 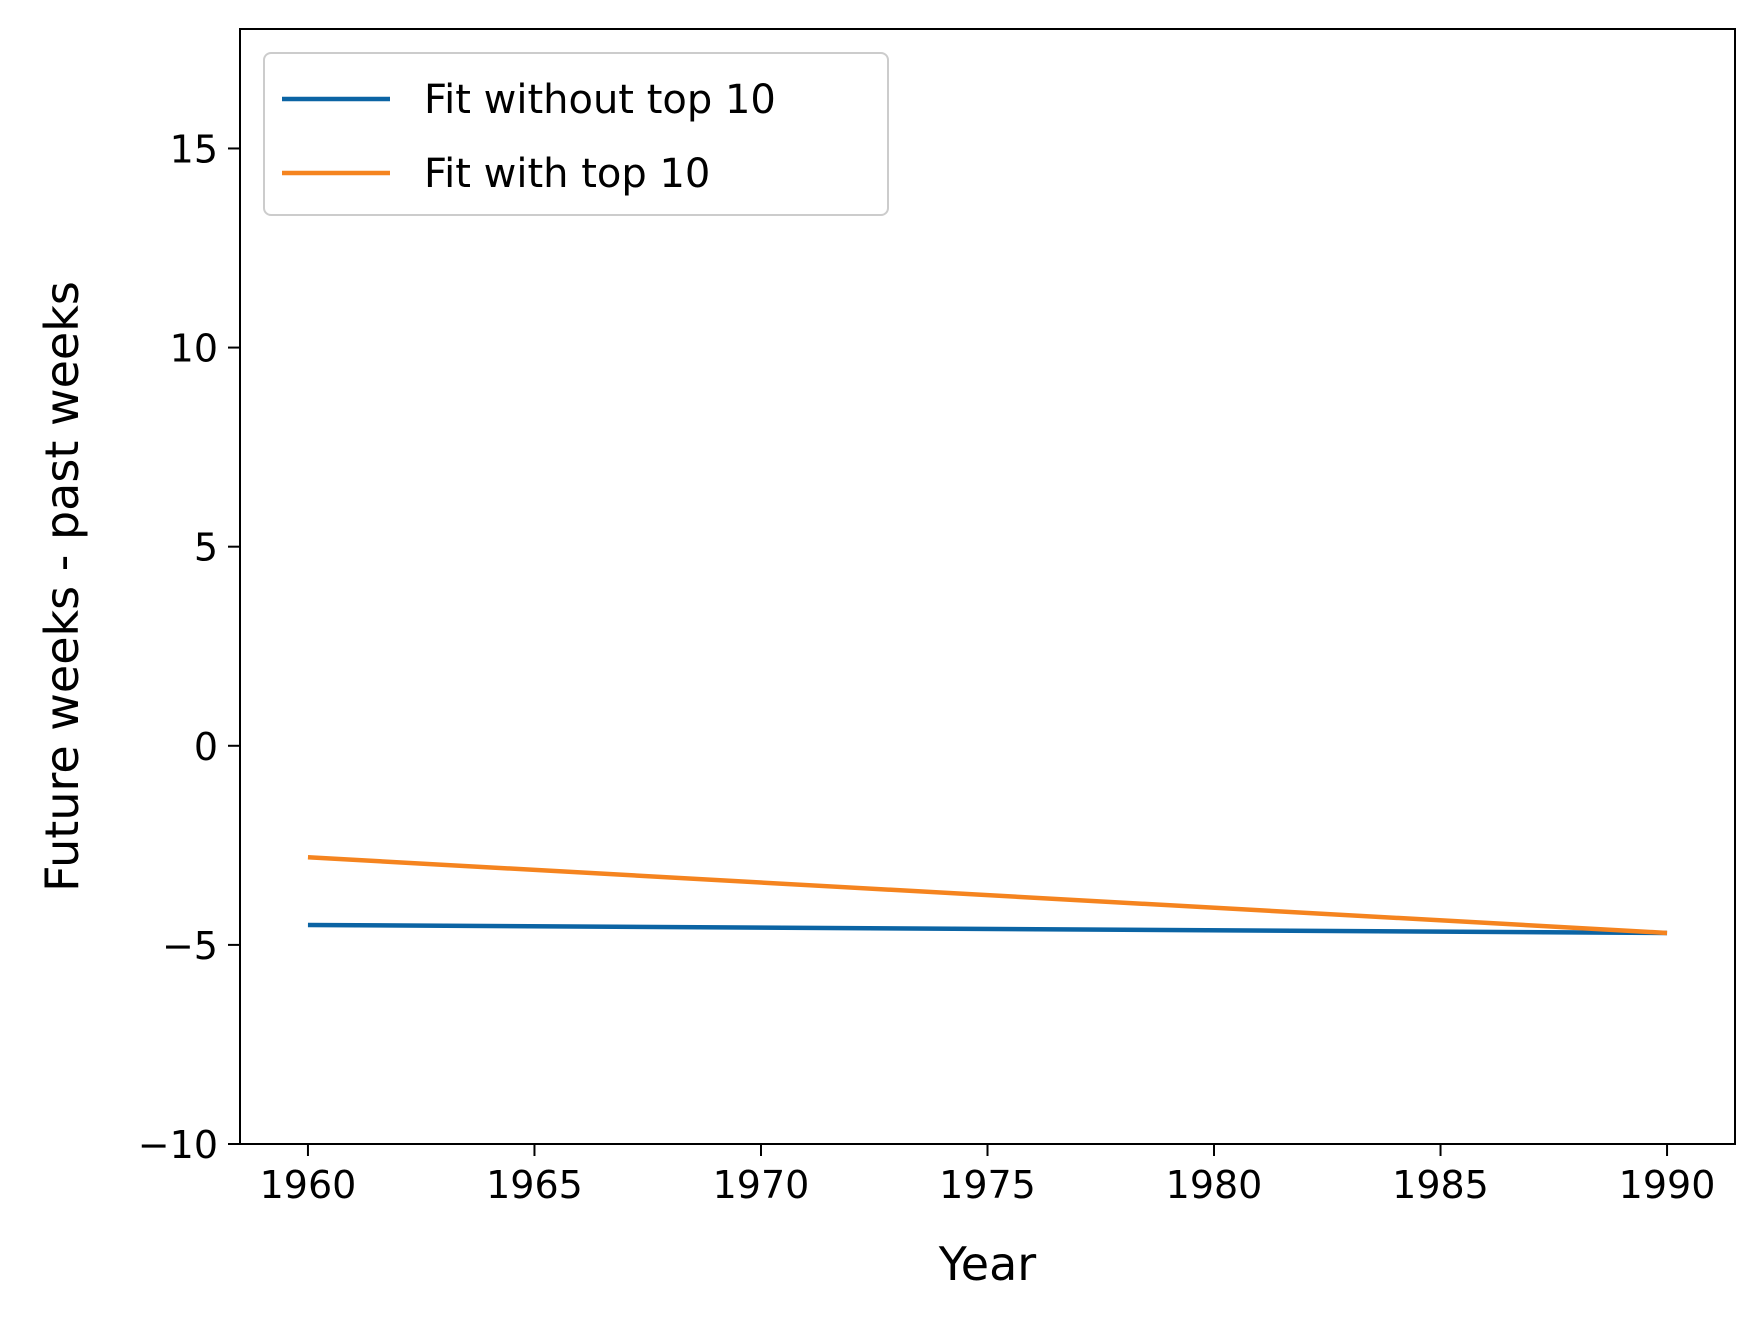 I want to click on legend-box, so click(x=576, y=134).